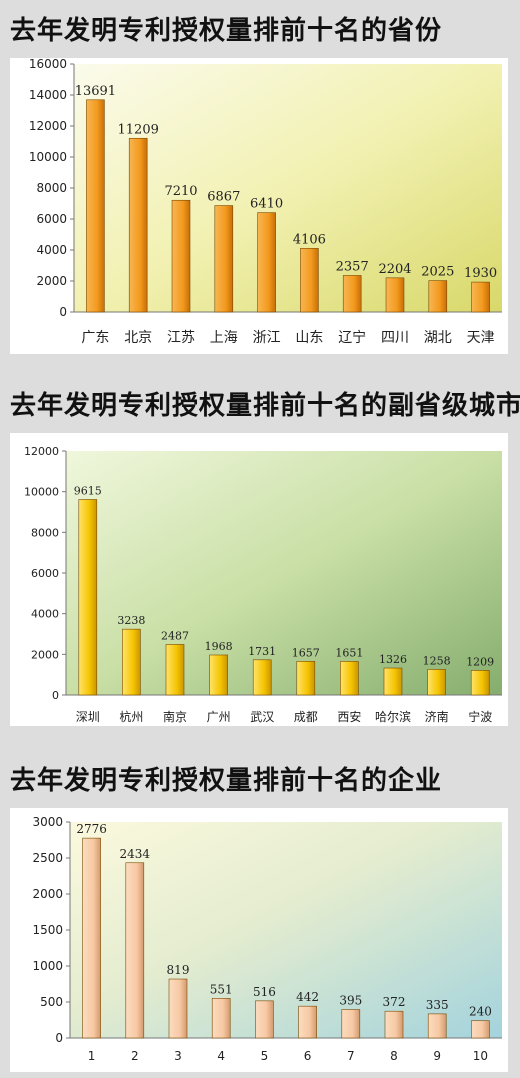 Image resolution: width=520 pixels, height=1078 pixels. What do you see at coordinates (480, 716) in the screenshot?
I see `category-label: 宁波` at bounding box center [480, 716].